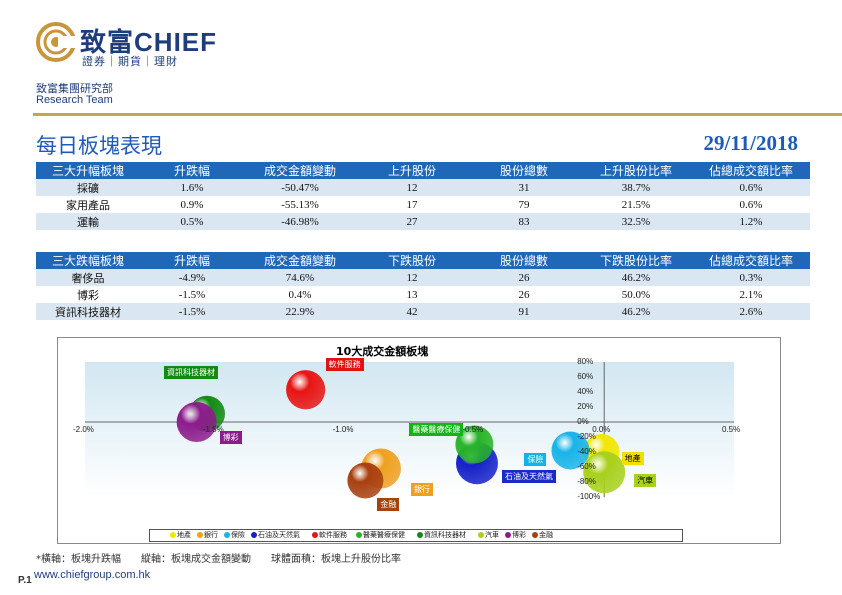  I want to click on legend-item: 軟件服務, so click(329, 535).